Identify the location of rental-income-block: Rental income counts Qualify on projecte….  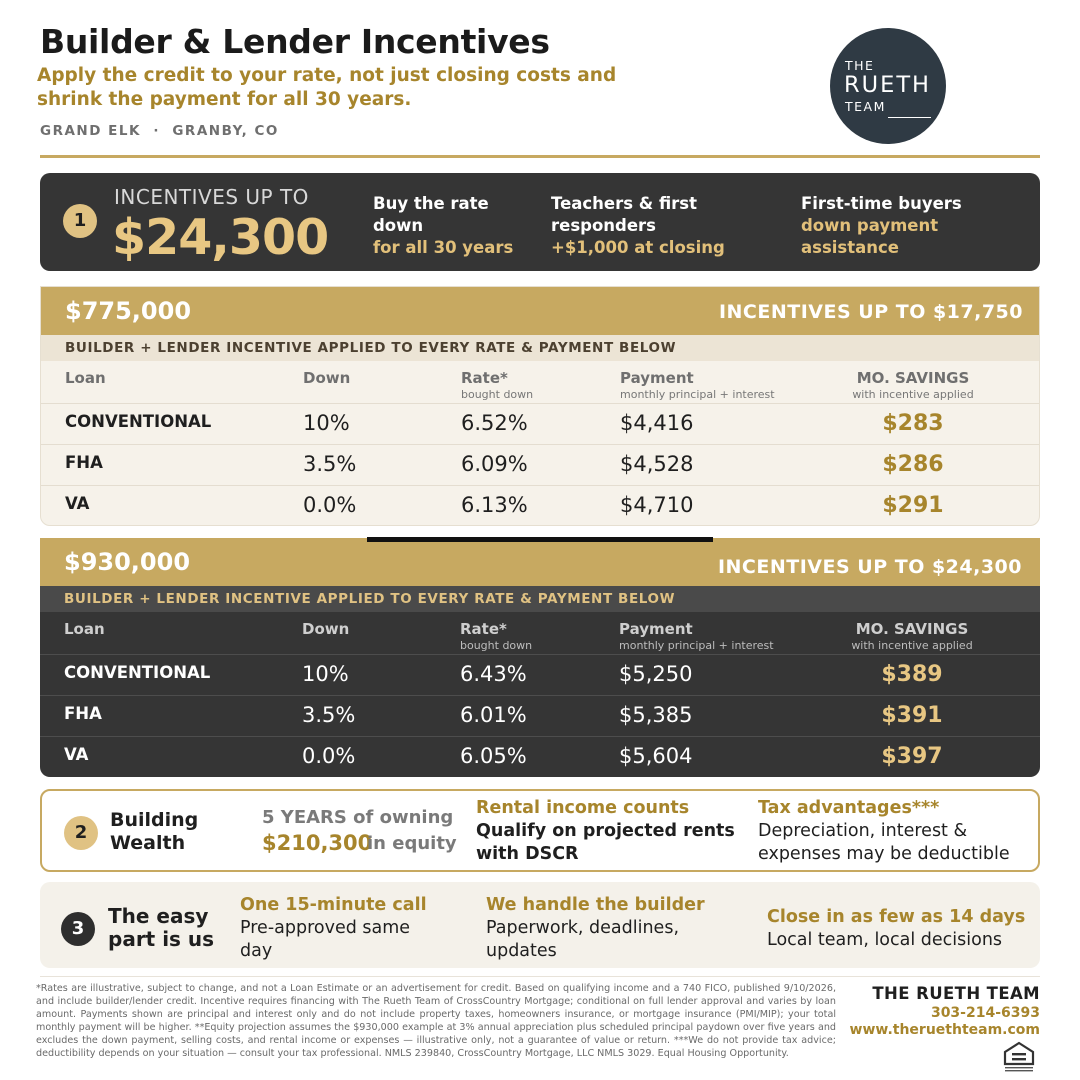
(605, 831).